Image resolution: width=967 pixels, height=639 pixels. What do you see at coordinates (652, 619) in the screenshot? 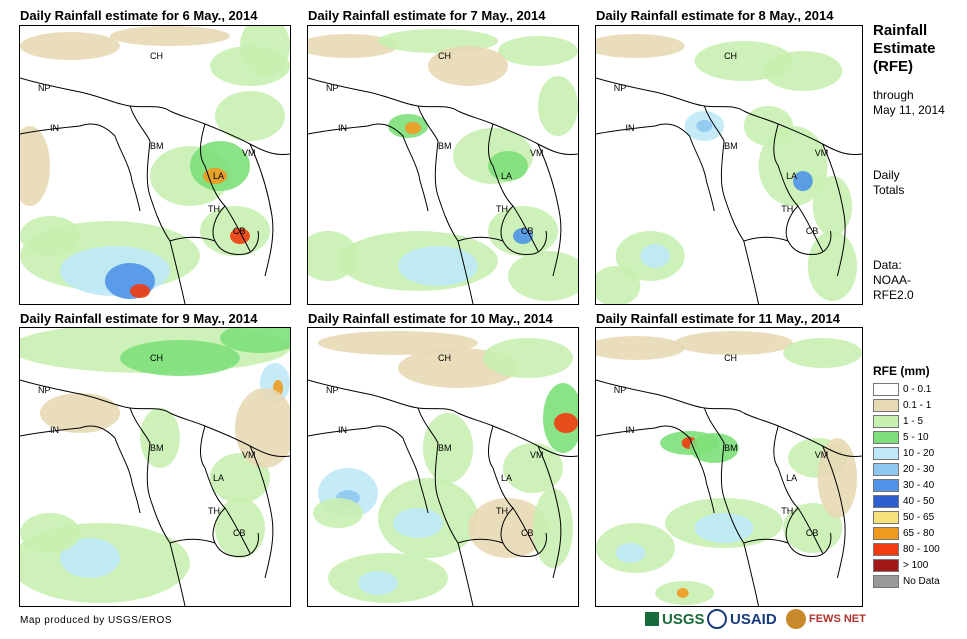
I see `usgs-mark-icon` at bounding box center [652, 619].